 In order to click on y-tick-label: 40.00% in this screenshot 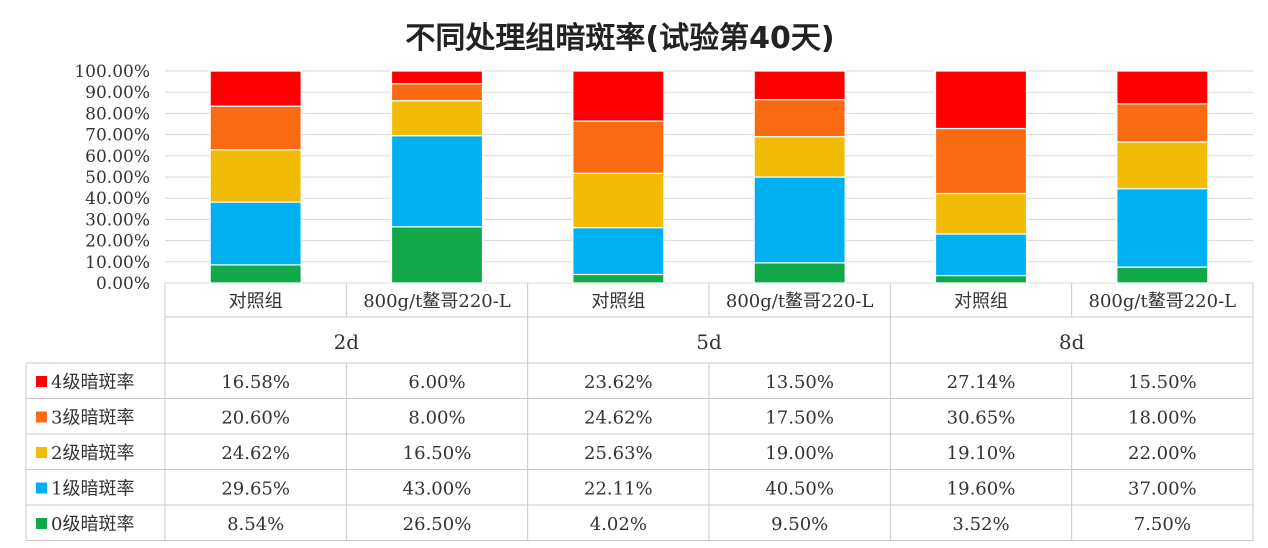, I will do `click(117, 199)`.